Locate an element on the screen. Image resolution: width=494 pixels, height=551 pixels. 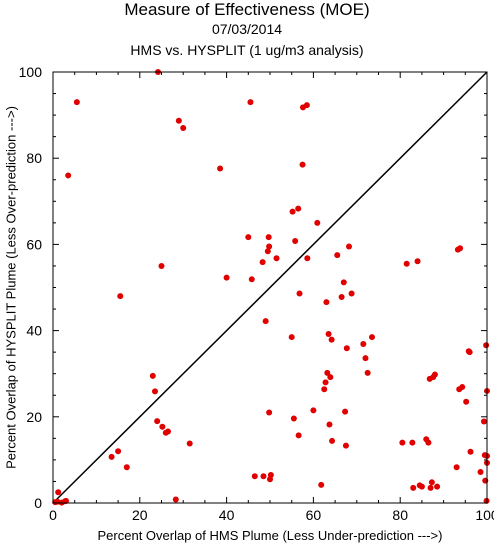
y-tick-label: 20 is located at coordinates (34, 417).